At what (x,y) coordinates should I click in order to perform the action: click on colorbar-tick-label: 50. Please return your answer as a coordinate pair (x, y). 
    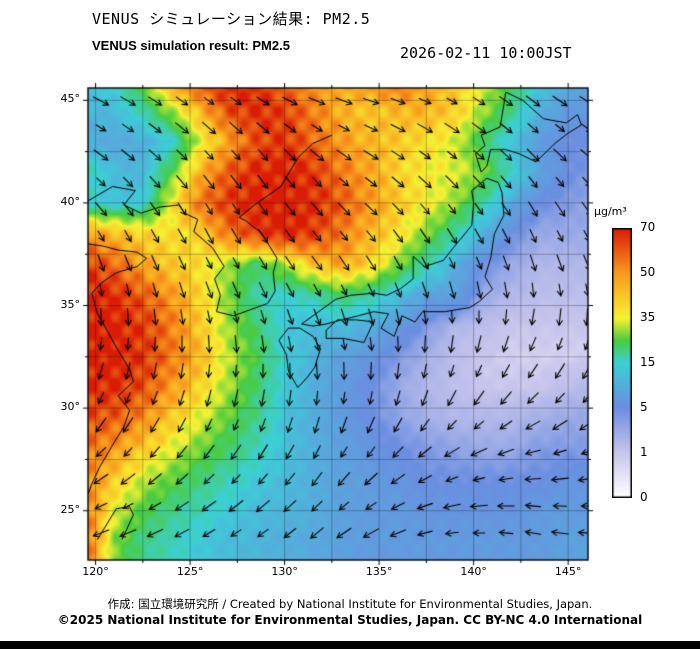
    Looking at the image, I should click on (648, 272).